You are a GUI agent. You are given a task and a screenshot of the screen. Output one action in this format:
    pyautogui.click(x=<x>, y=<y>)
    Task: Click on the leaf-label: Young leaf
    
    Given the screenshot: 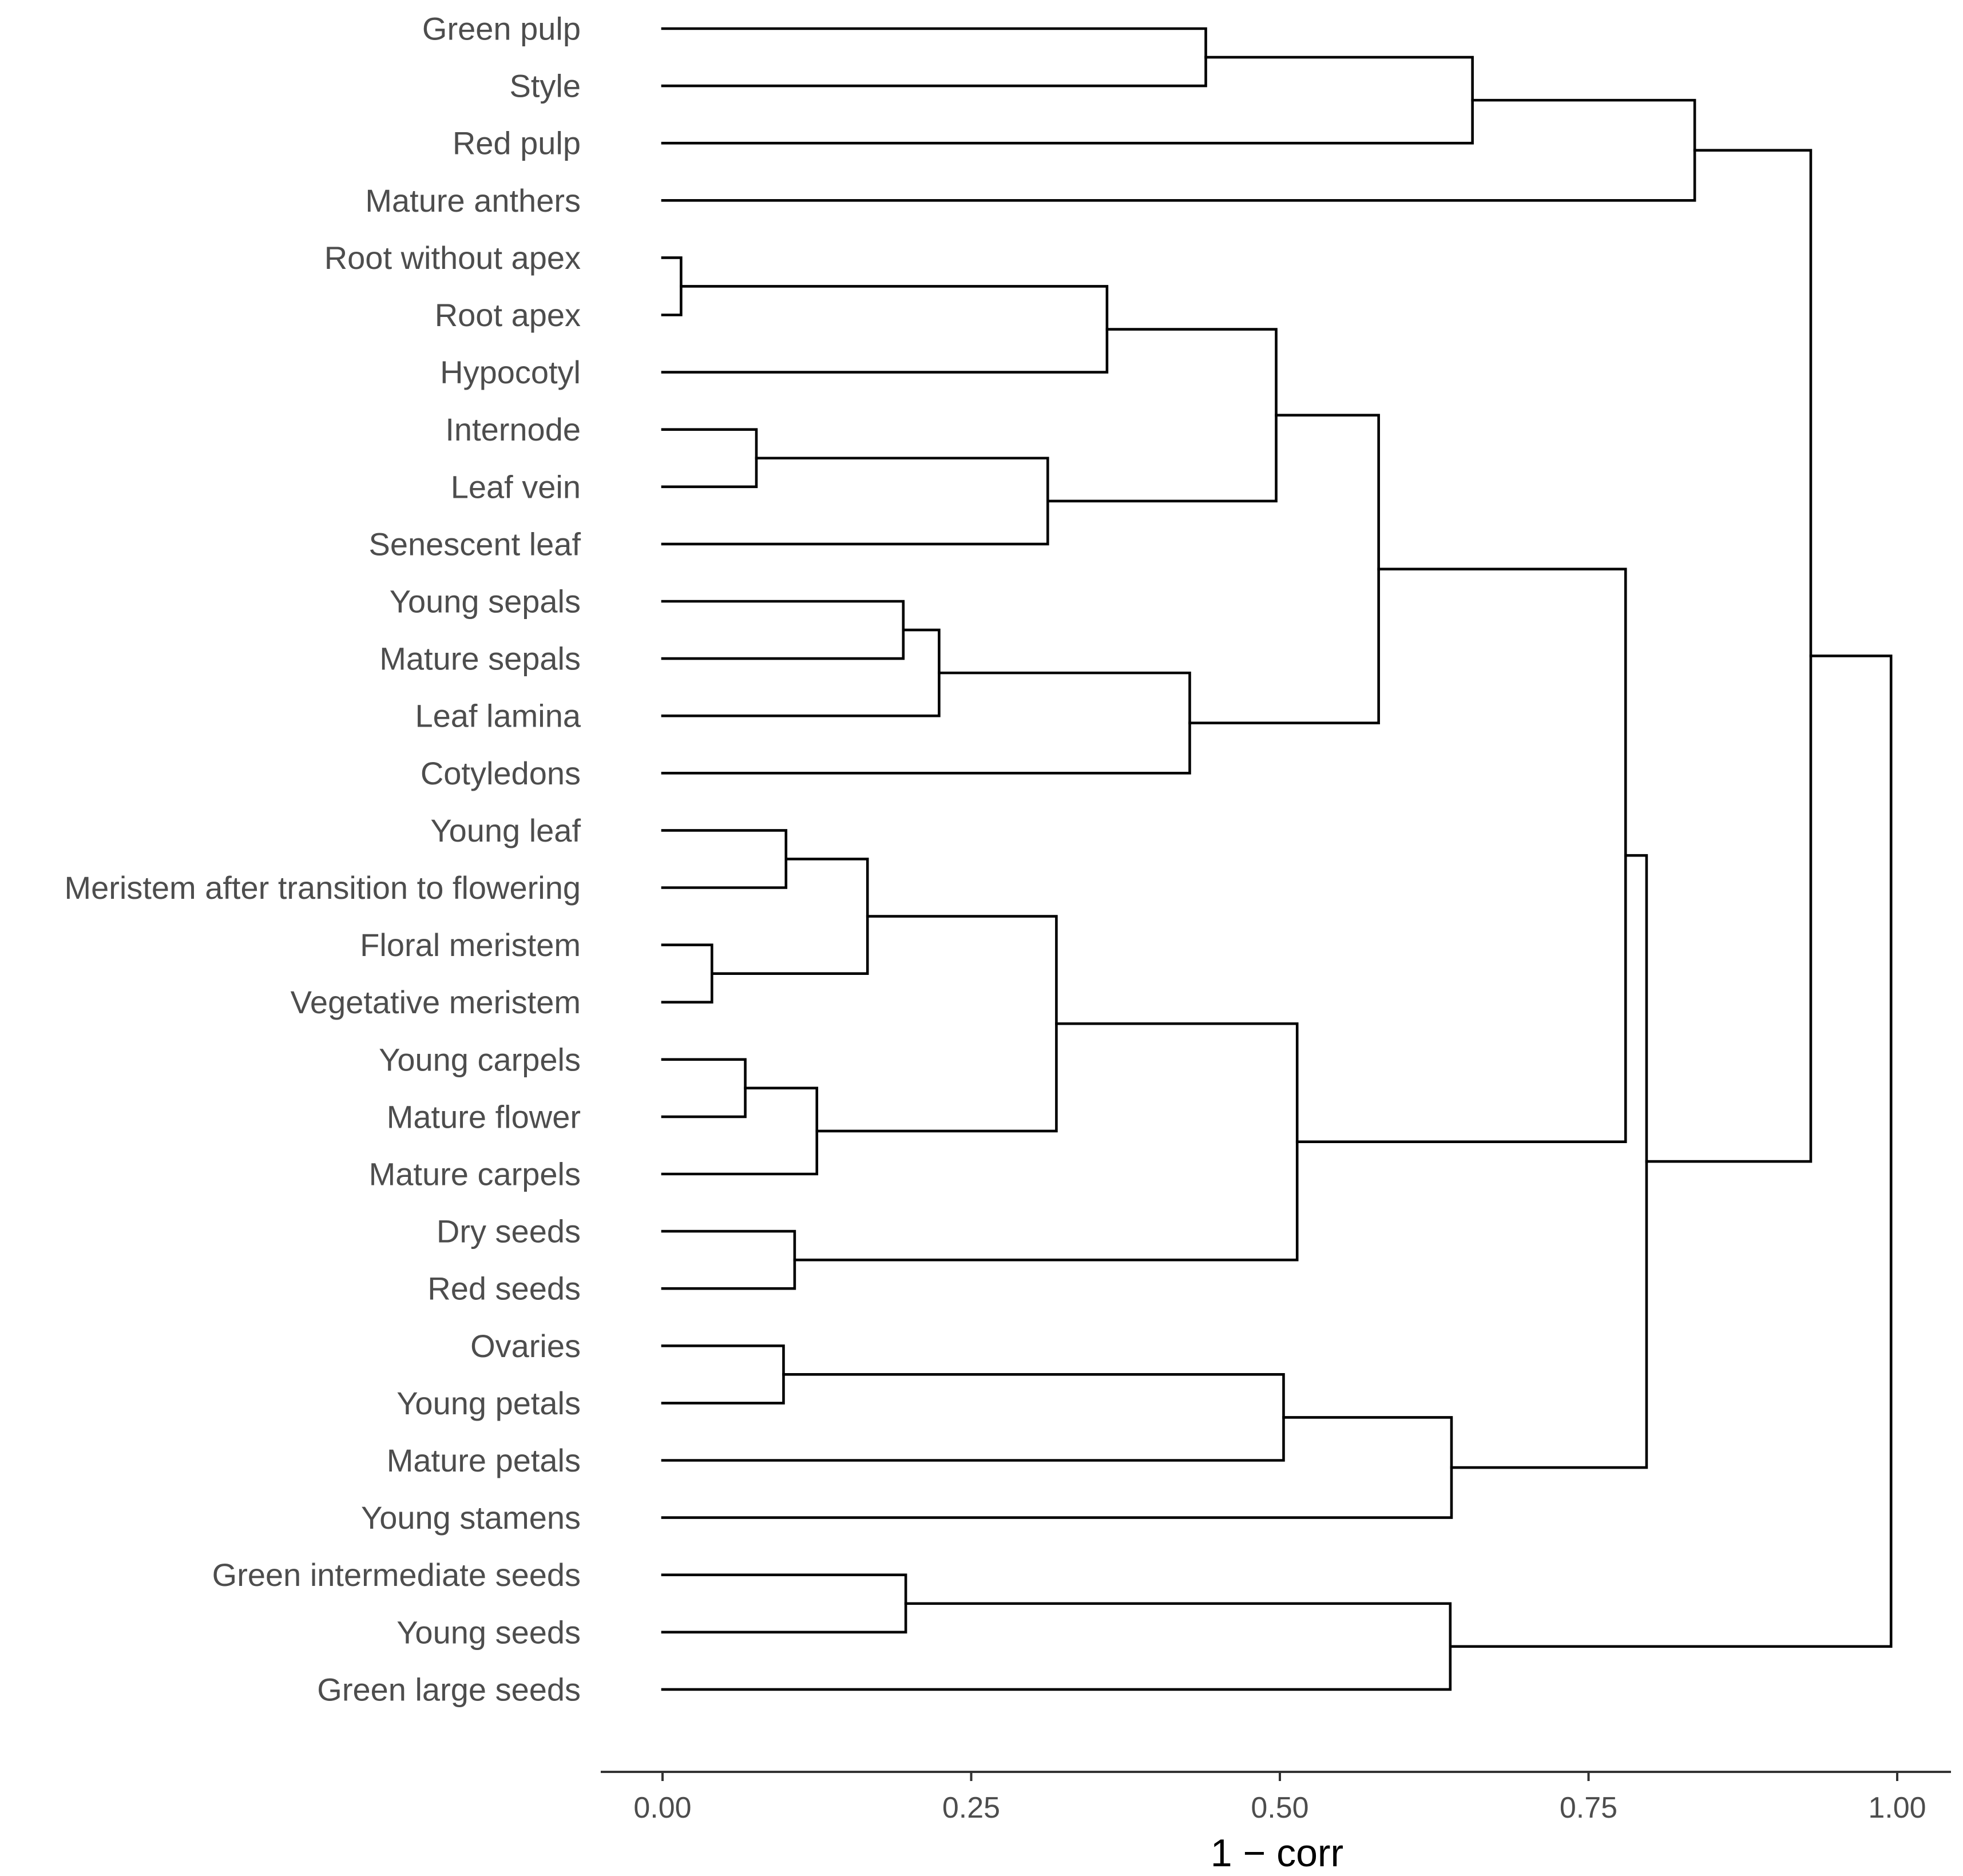 What is the action you would take?
    pyautogui.click(x=505, y=830)
    